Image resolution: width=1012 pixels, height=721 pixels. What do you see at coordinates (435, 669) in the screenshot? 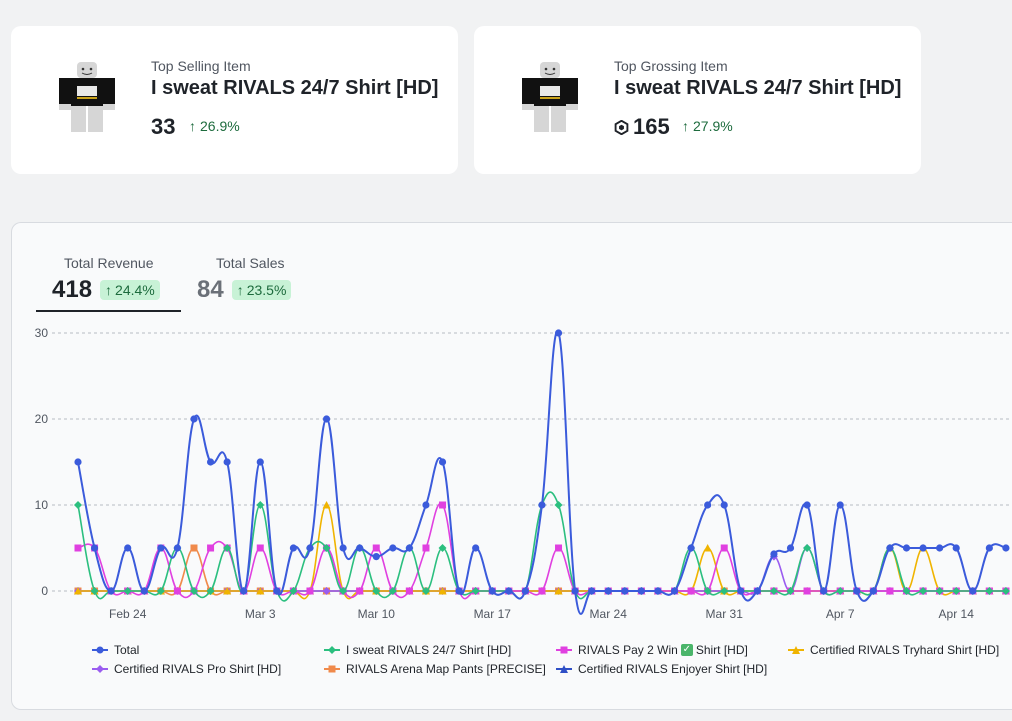
I see `legend-item-pants: RIVALS Arena Map Pants [PRECISE]` at bounding box center [435, 669].